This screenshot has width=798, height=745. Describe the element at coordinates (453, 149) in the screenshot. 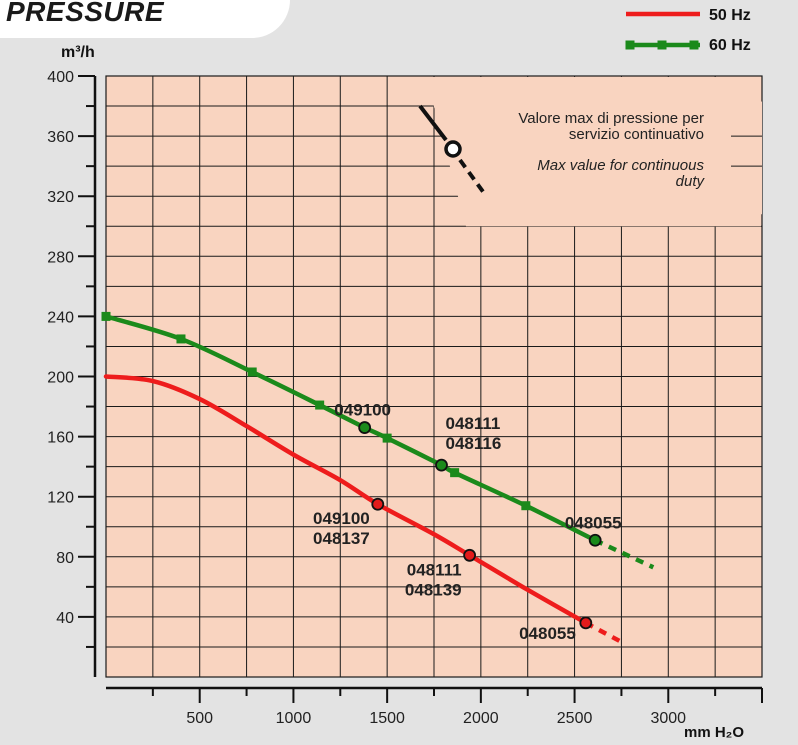

I see `annotation-symbol-marker` at that location.